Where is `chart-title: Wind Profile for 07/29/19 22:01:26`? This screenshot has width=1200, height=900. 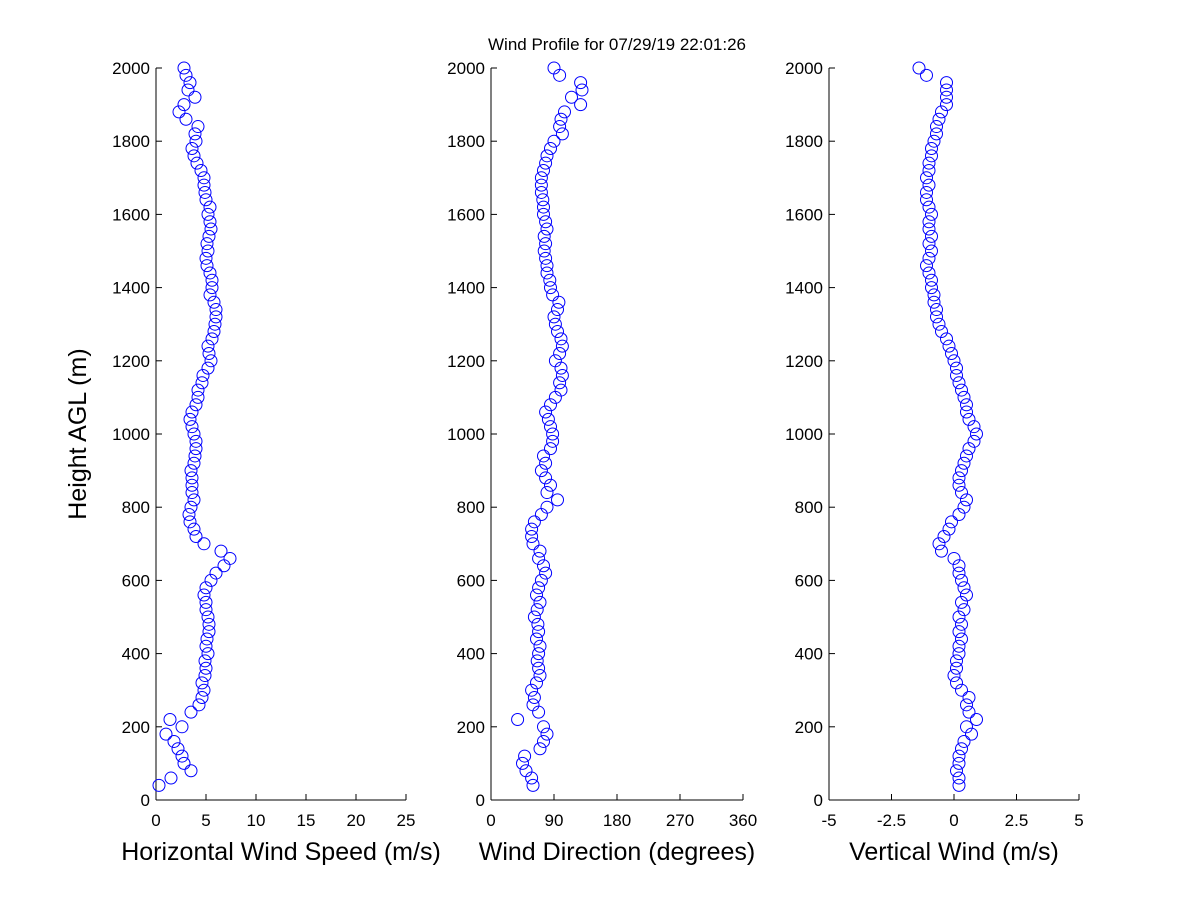
chart-title: Wind Profile for 07/29/19 22:01:26 is located at coordinates (617, 44).